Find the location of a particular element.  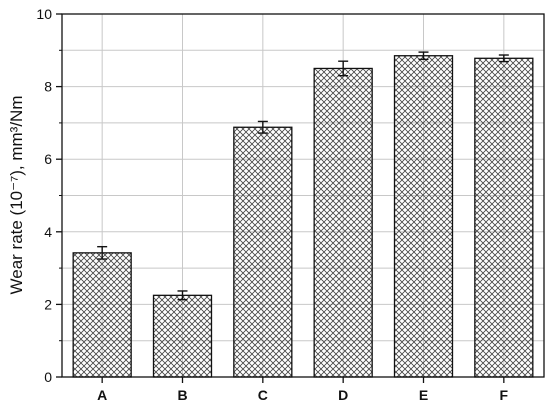

y-tick-label: 8 is located at coordinates (48, 87).